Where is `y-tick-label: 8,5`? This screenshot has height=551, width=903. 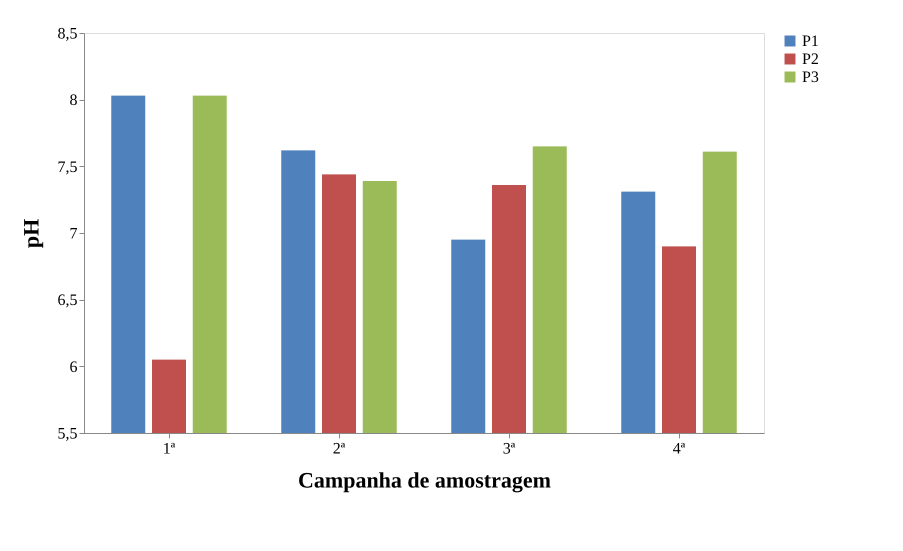 y-tick-label: 8,5 is located at coordinates (68, 34).